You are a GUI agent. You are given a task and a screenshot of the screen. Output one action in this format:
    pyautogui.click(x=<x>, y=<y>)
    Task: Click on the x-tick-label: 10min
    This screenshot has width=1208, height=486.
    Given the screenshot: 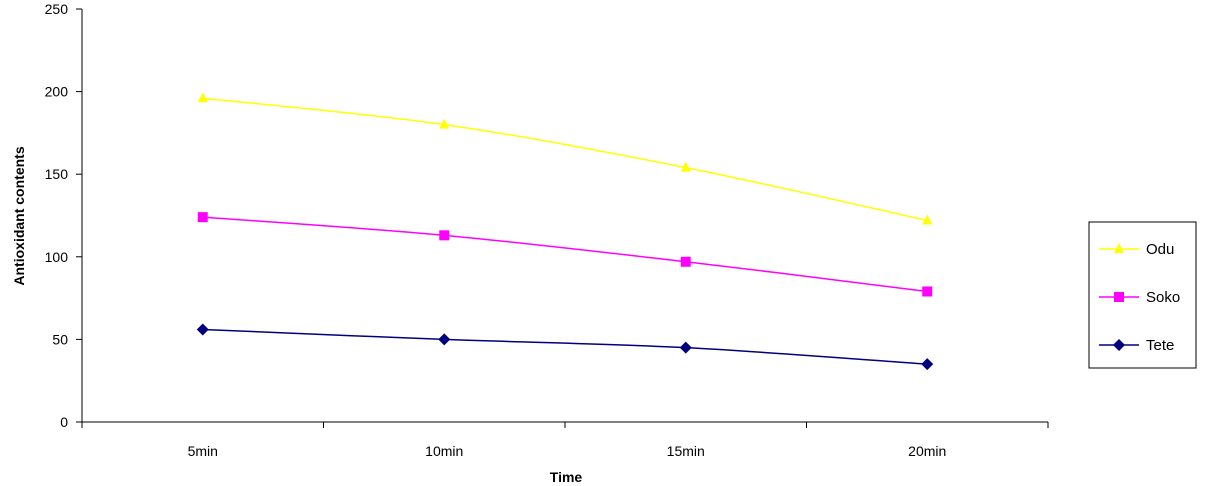 What is the action you would take?
    pyautogui.click(x=444, y=451)
    